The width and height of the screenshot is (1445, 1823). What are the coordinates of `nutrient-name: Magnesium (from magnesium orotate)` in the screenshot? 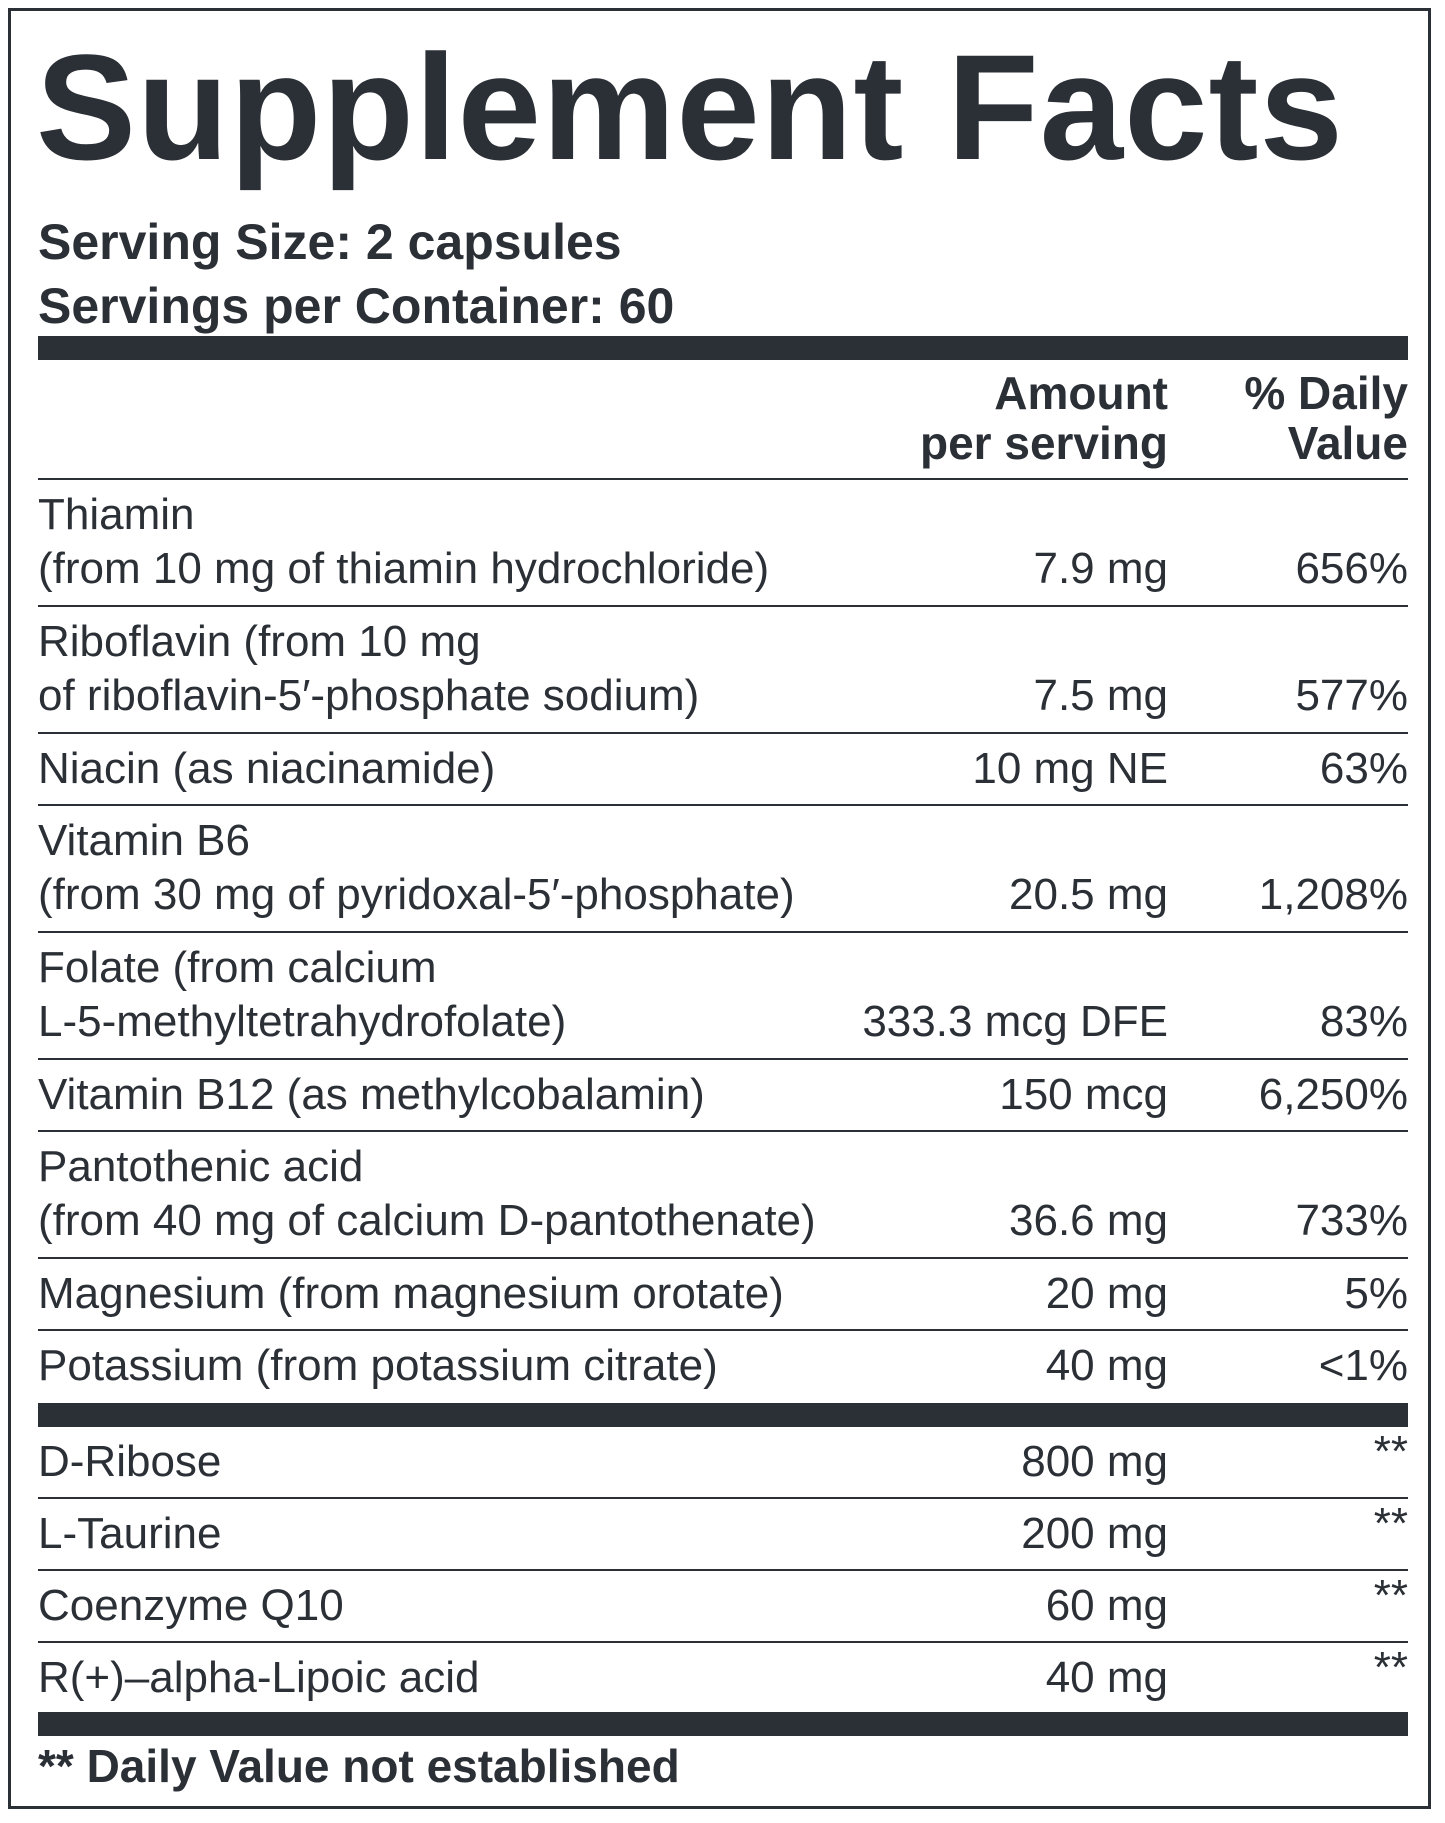 It's located at (411, 1294).